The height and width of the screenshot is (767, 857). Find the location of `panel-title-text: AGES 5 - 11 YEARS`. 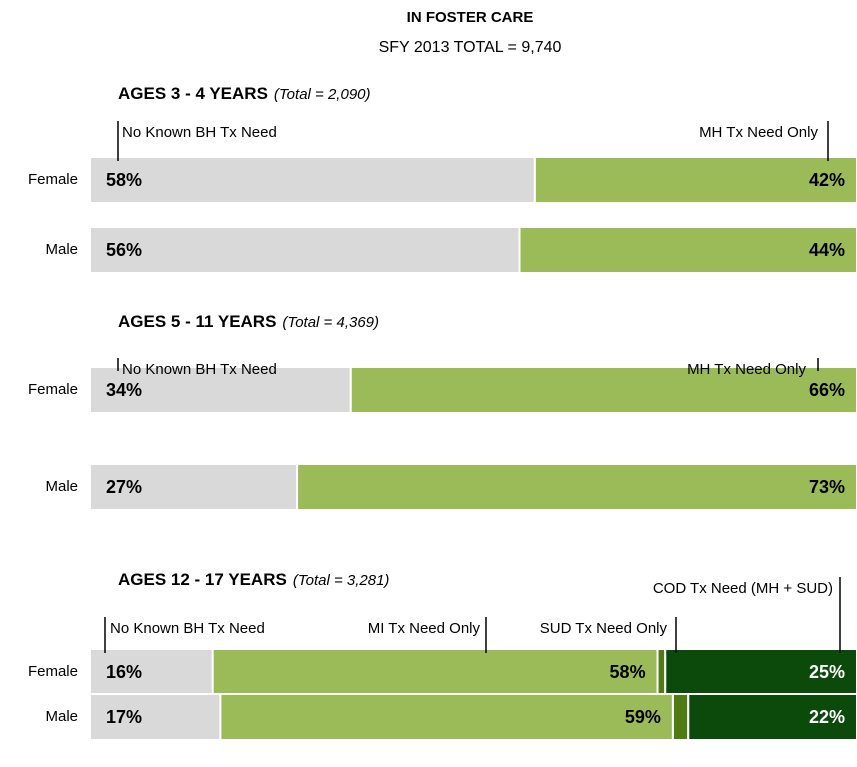

panel-title-text: AGES 5 - 11 YEARS is located at coordinates (197, 321).